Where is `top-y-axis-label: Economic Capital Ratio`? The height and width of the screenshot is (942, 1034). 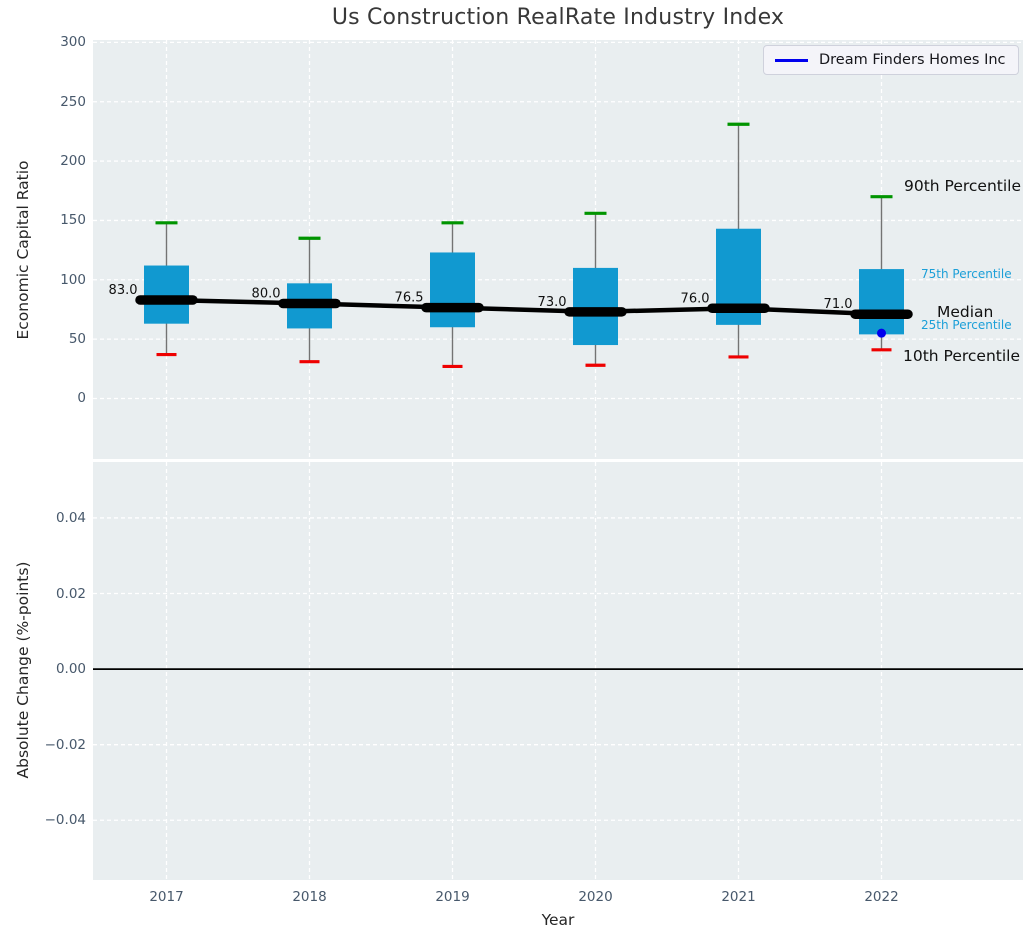
top-y-axis-label: Economic Capital Ratio is located at coordinates (23, 250).